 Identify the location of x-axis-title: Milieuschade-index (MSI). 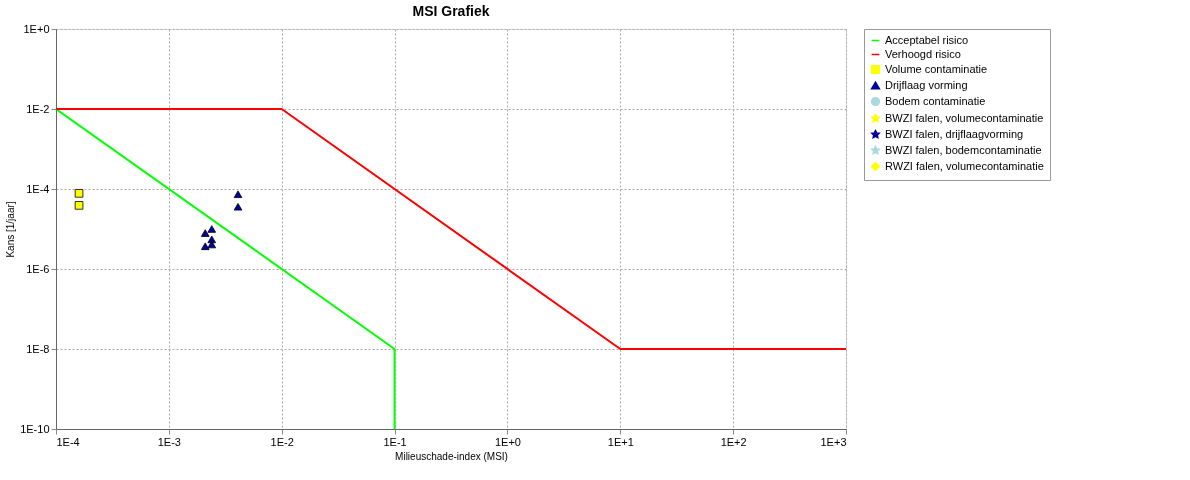
(451, 456).